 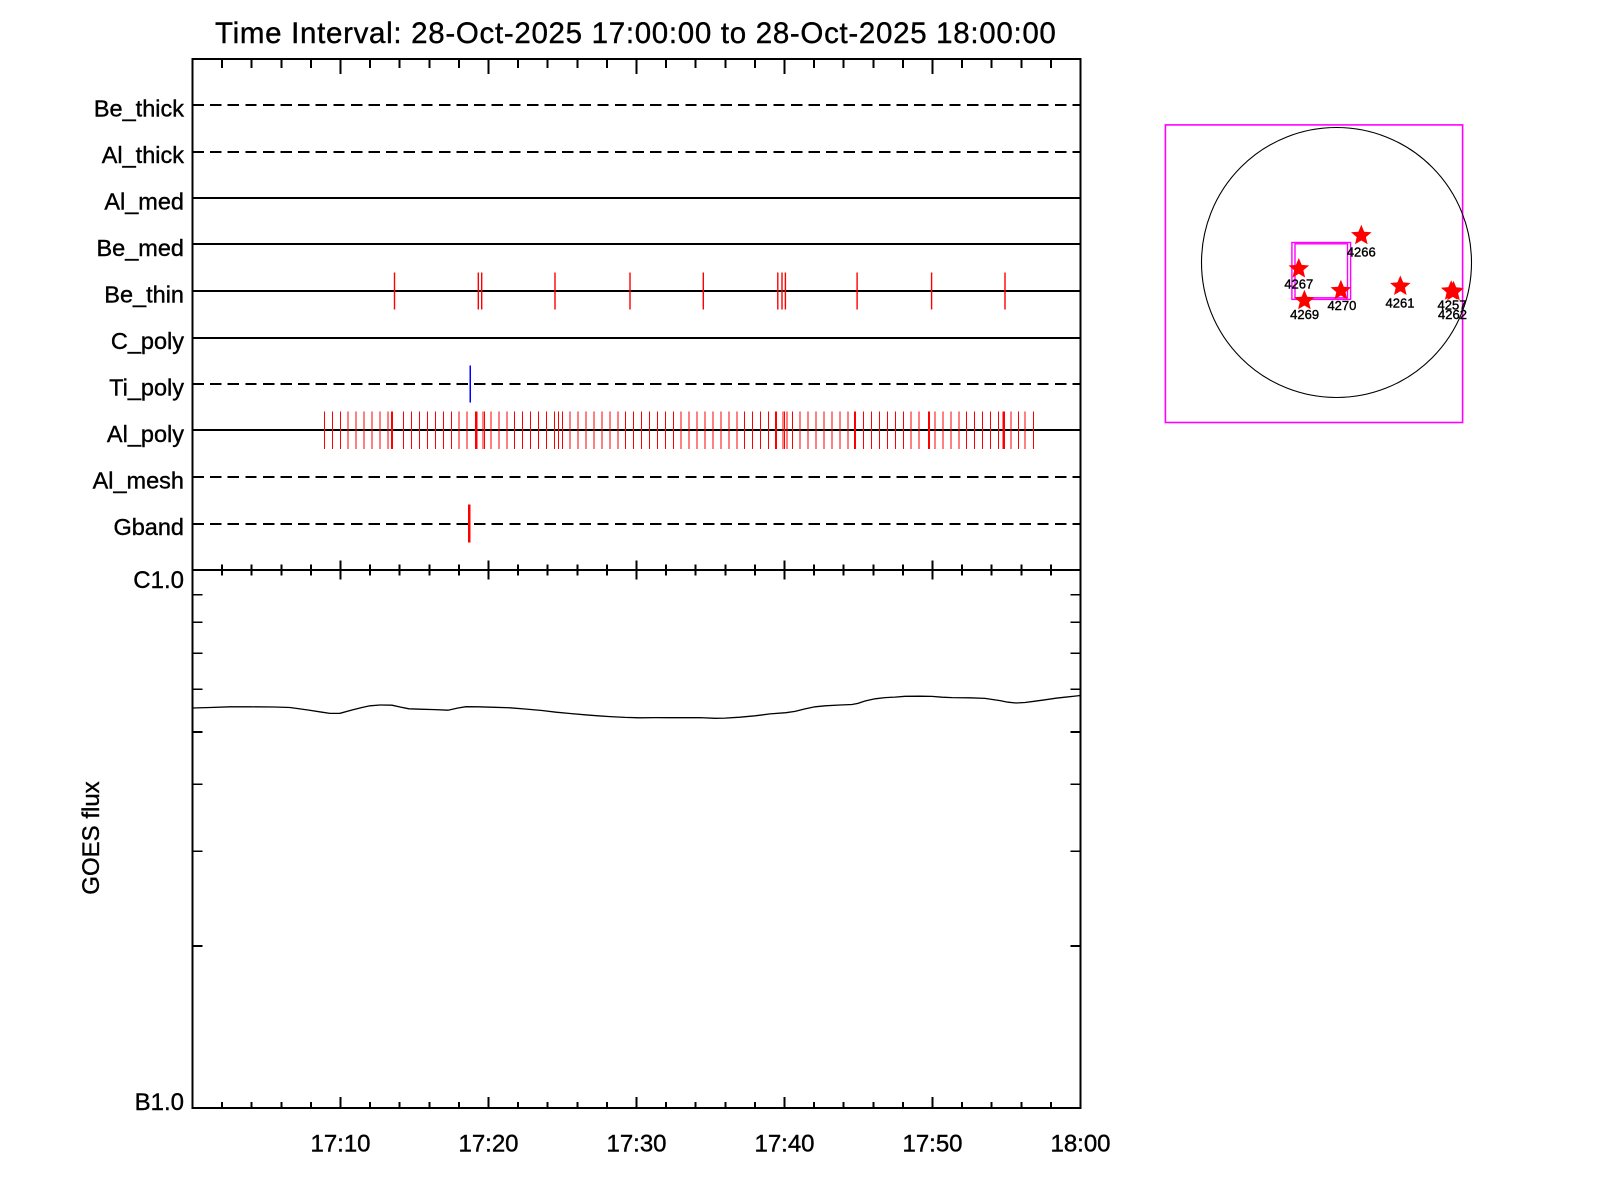 I want to click on svg-text: GOES flux, so click(x=91, y=837).